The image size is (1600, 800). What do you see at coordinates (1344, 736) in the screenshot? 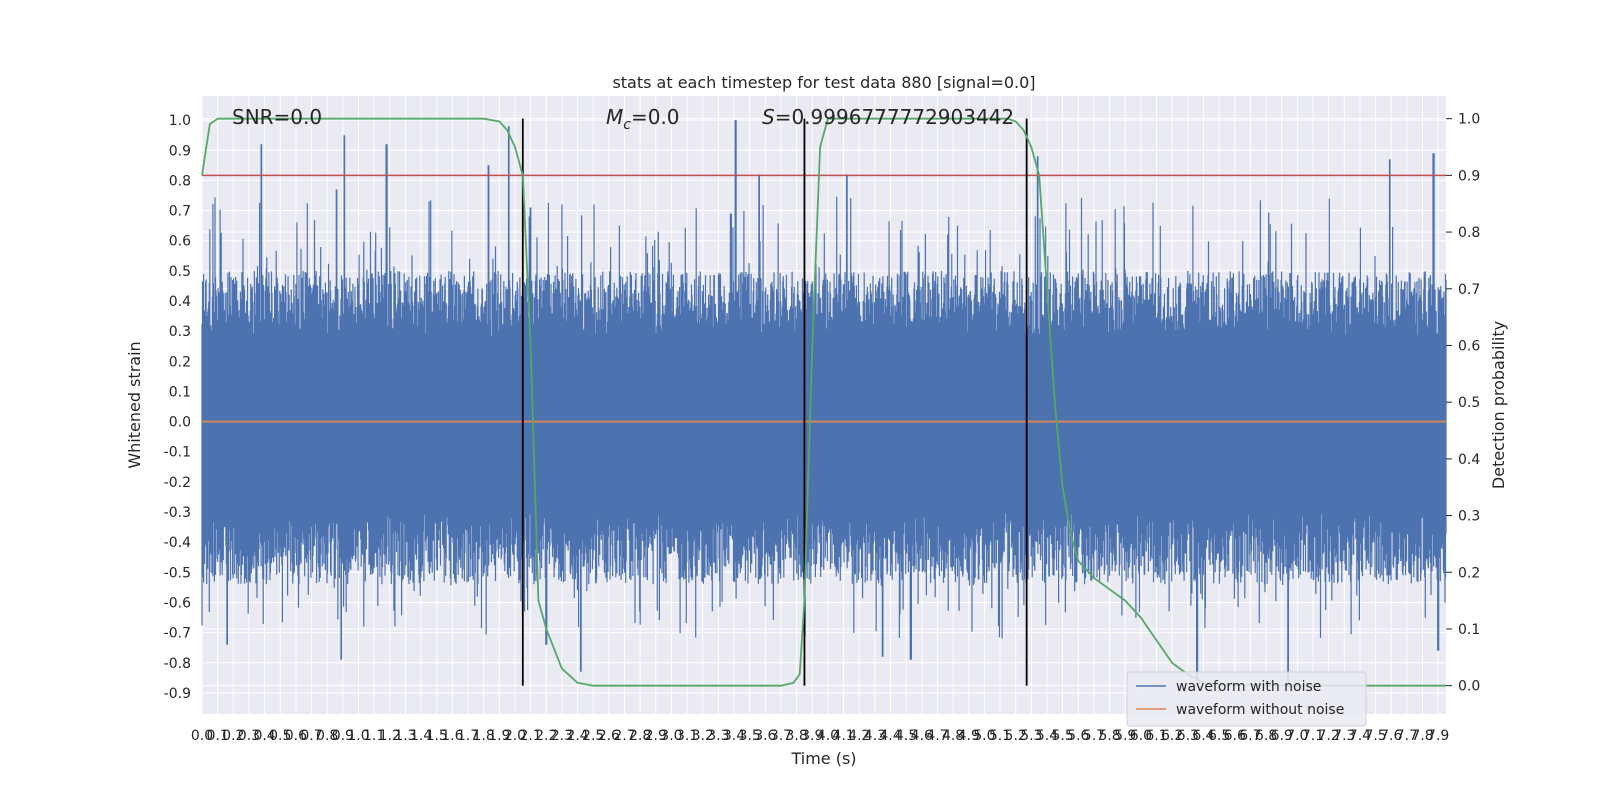
I see `x-tick-label: 7.3` at bounding box center [1344, 736].